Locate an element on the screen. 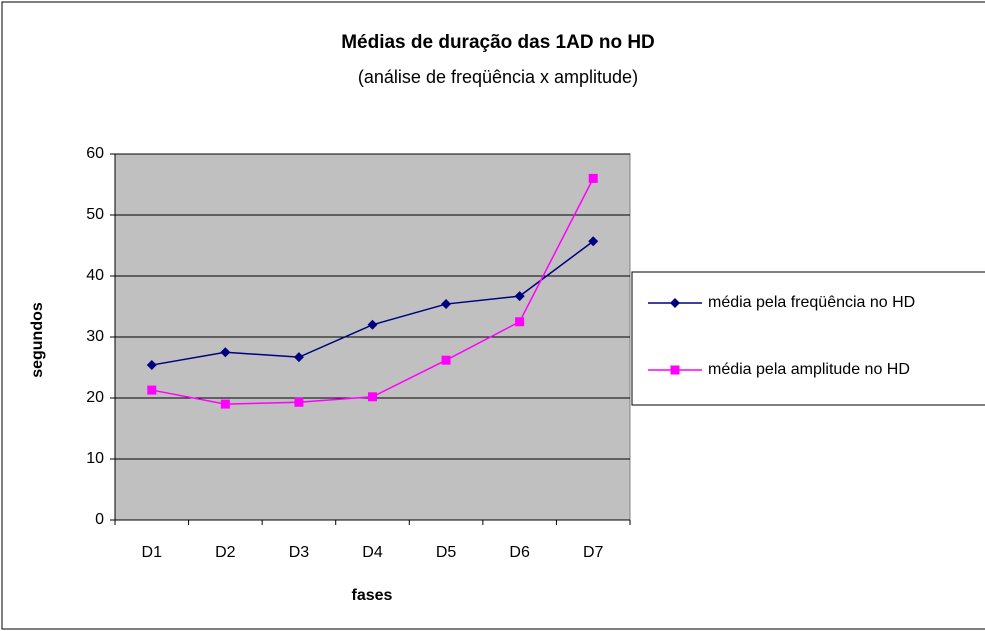 This screenshot has width=985, height=631. x-tick-label: D1 is located at coordinates (152, 552).